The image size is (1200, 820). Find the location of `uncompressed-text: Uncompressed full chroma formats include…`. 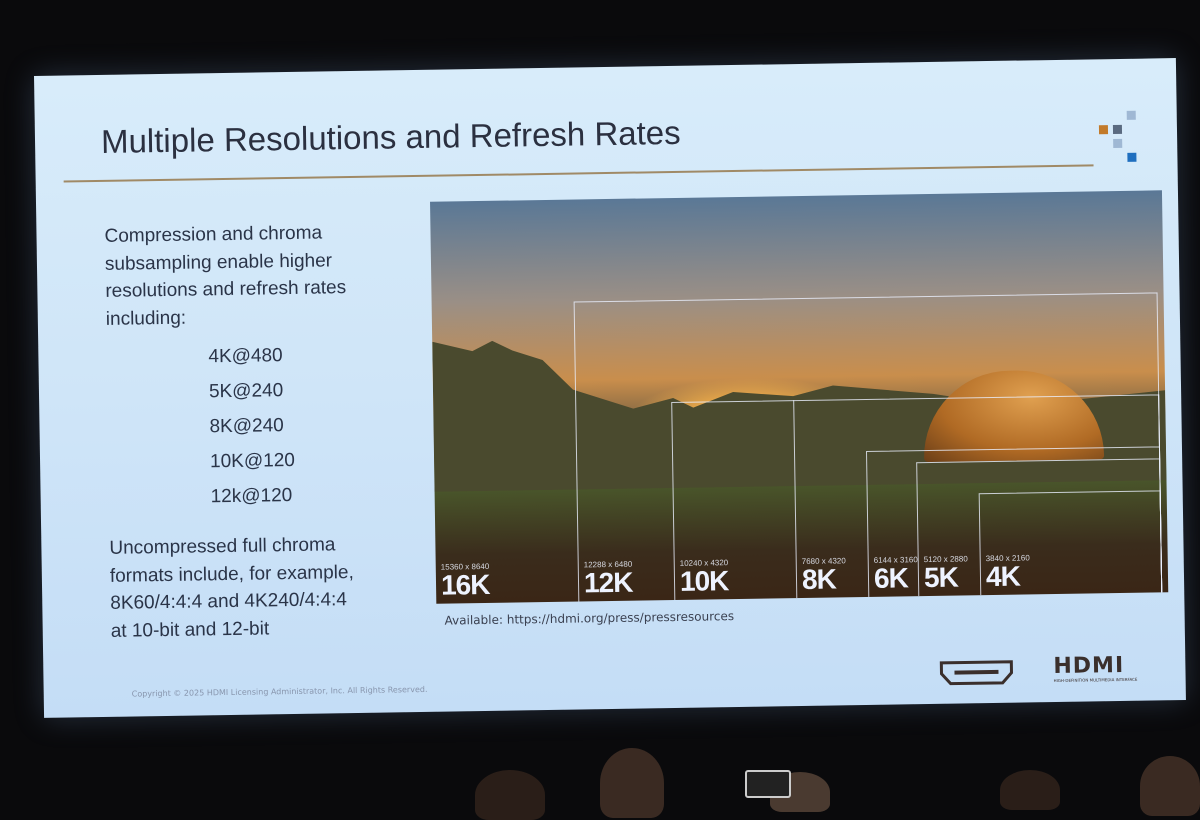

uncompressed-text: Uncompressed full chroma formats include… is located at coordinates (232, 588).